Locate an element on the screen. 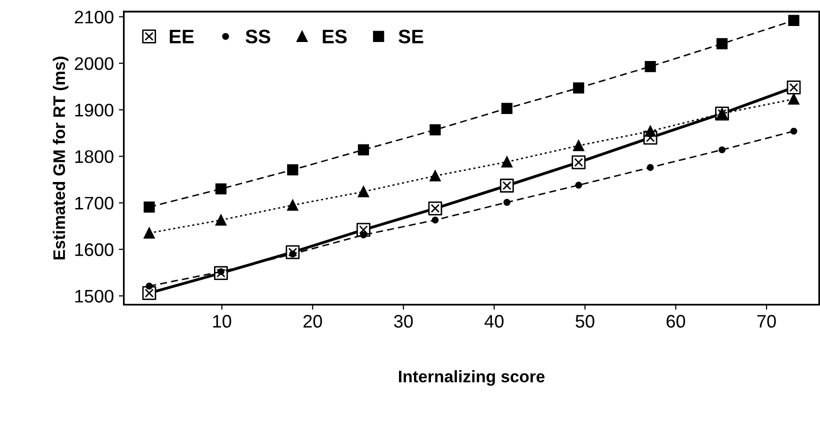 The image size is (820, 431). x-tick-label: 60 is located at coordinates (676, 321).